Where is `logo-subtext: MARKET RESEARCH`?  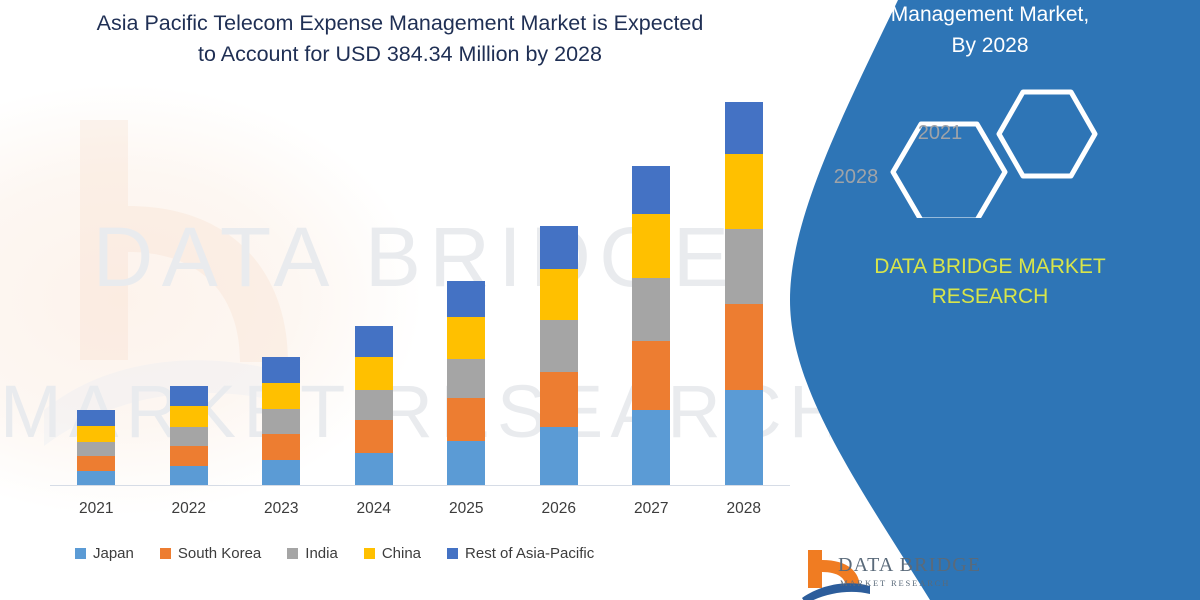
logo-subtext: MARKET RESEARCH is located at coordinates (895, 583).